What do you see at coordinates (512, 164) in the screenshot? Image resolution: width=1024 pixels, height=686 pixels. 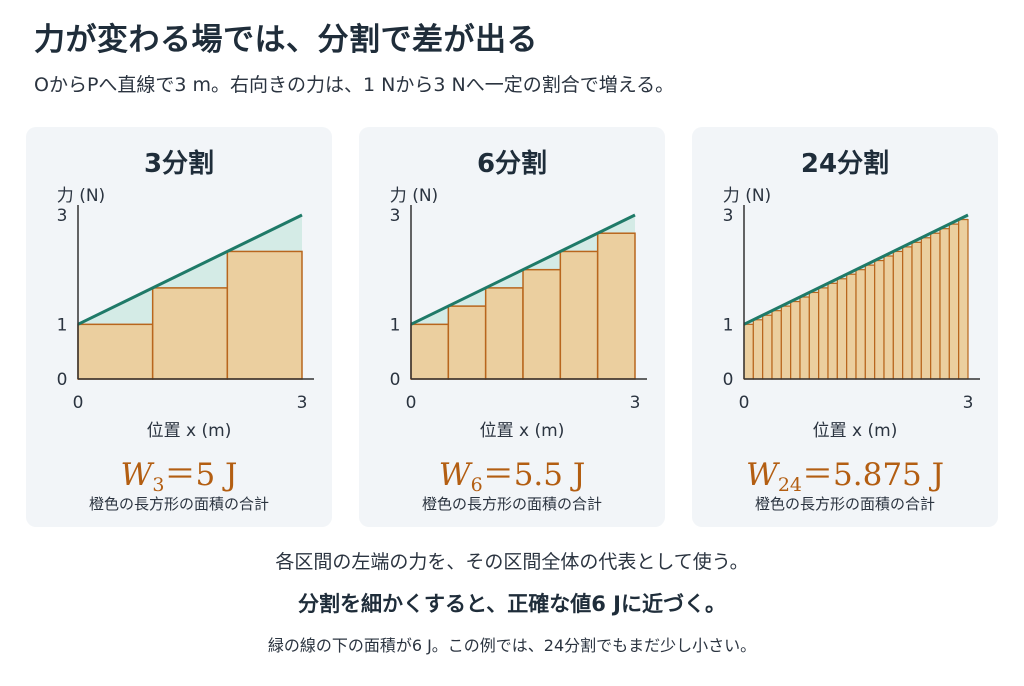 I see `panel-title: 6分割` at bounding box center [512, 164].